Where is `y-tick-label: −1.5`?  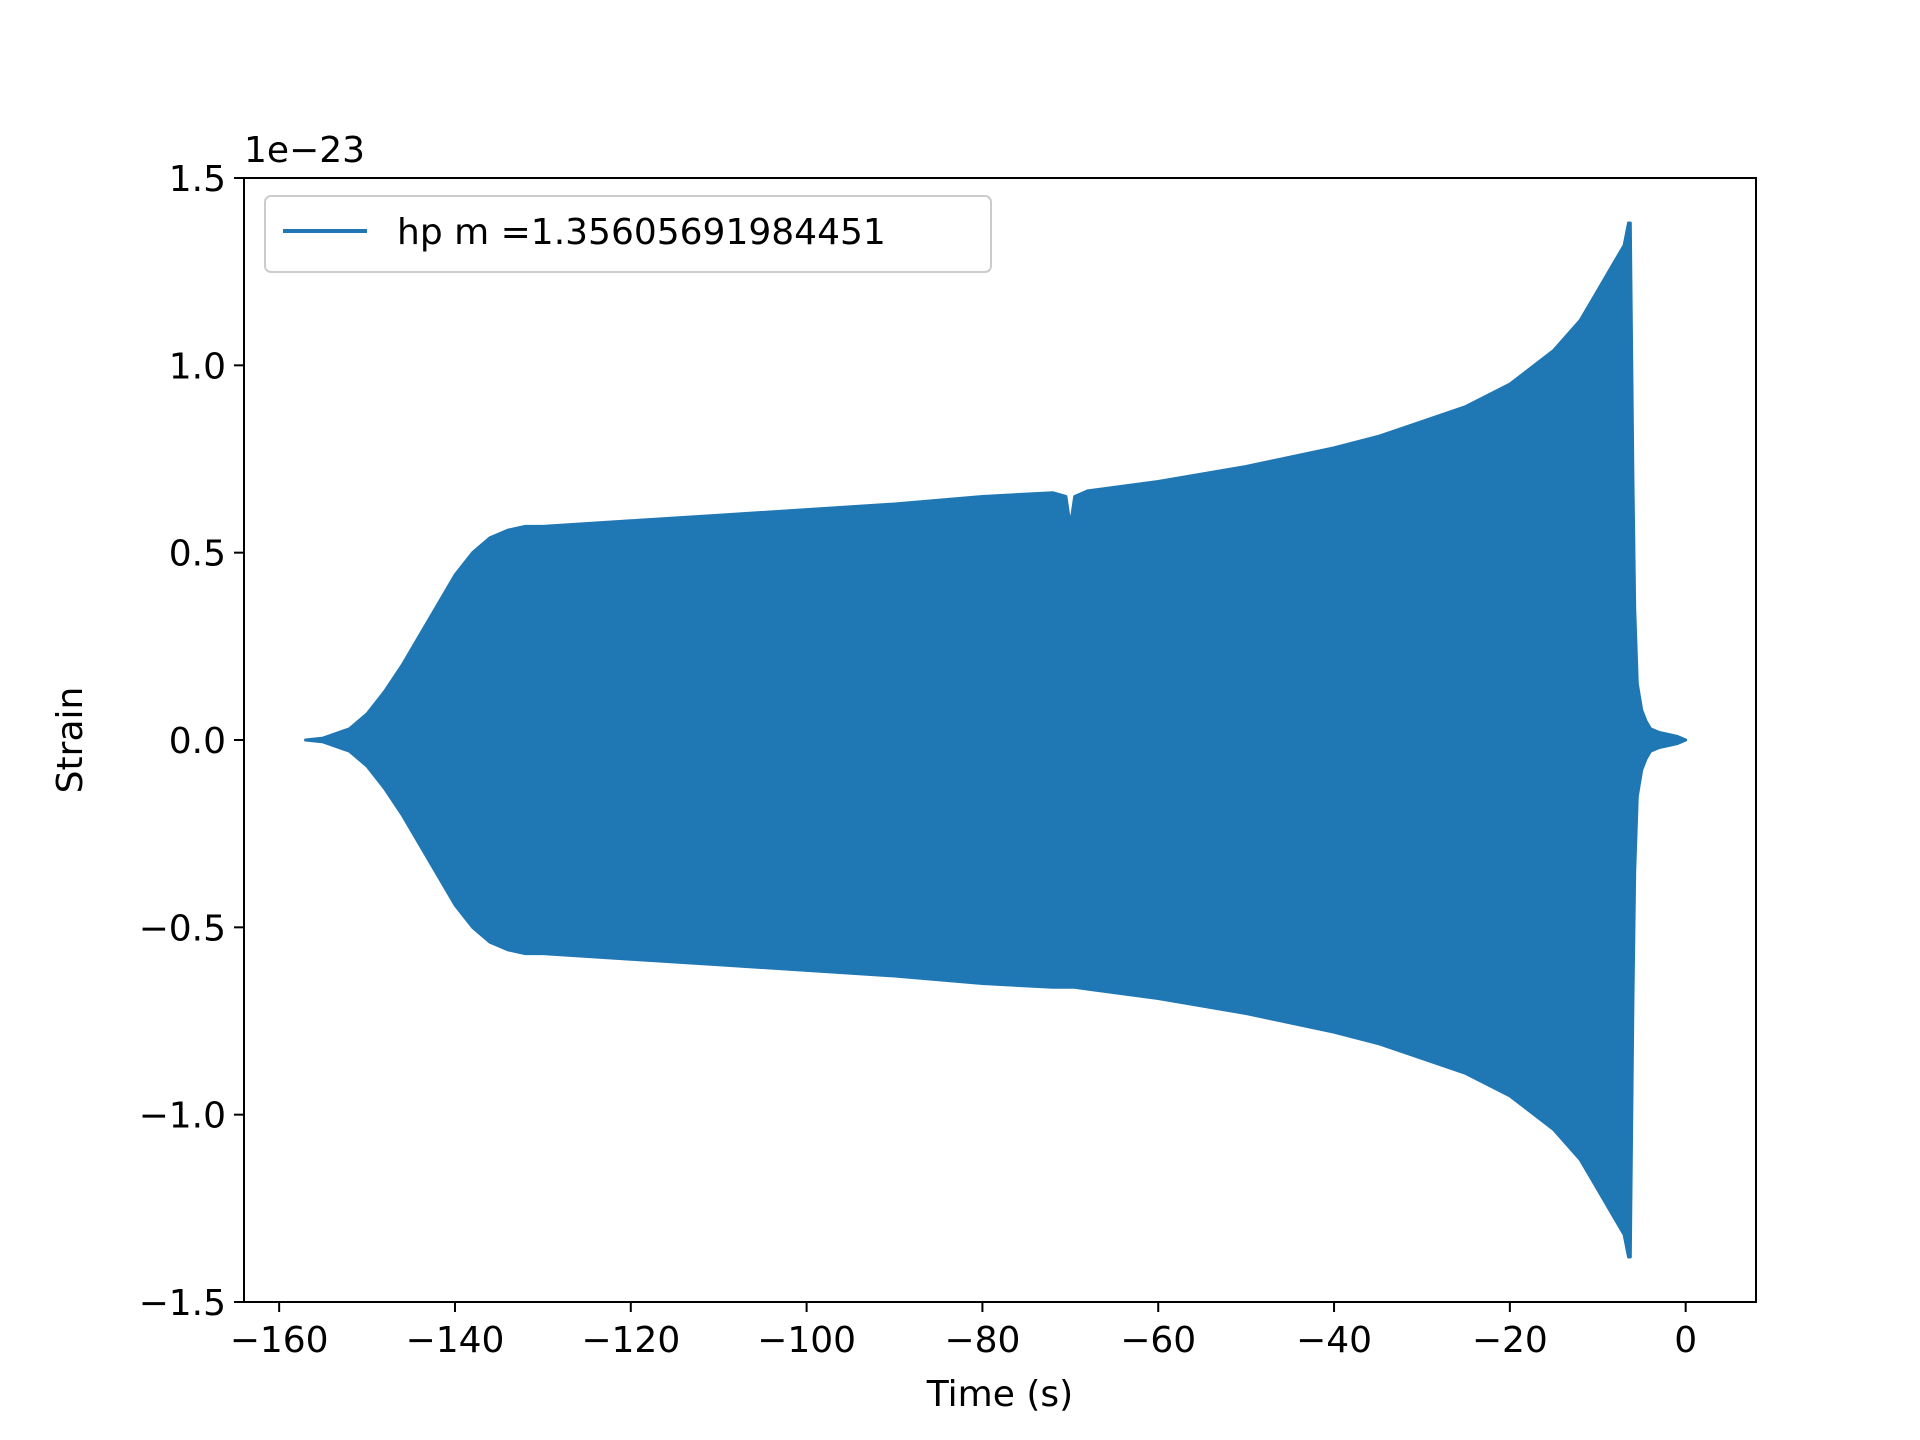
y-tick-label: −1.5 is located at coordinates (182, 1303).